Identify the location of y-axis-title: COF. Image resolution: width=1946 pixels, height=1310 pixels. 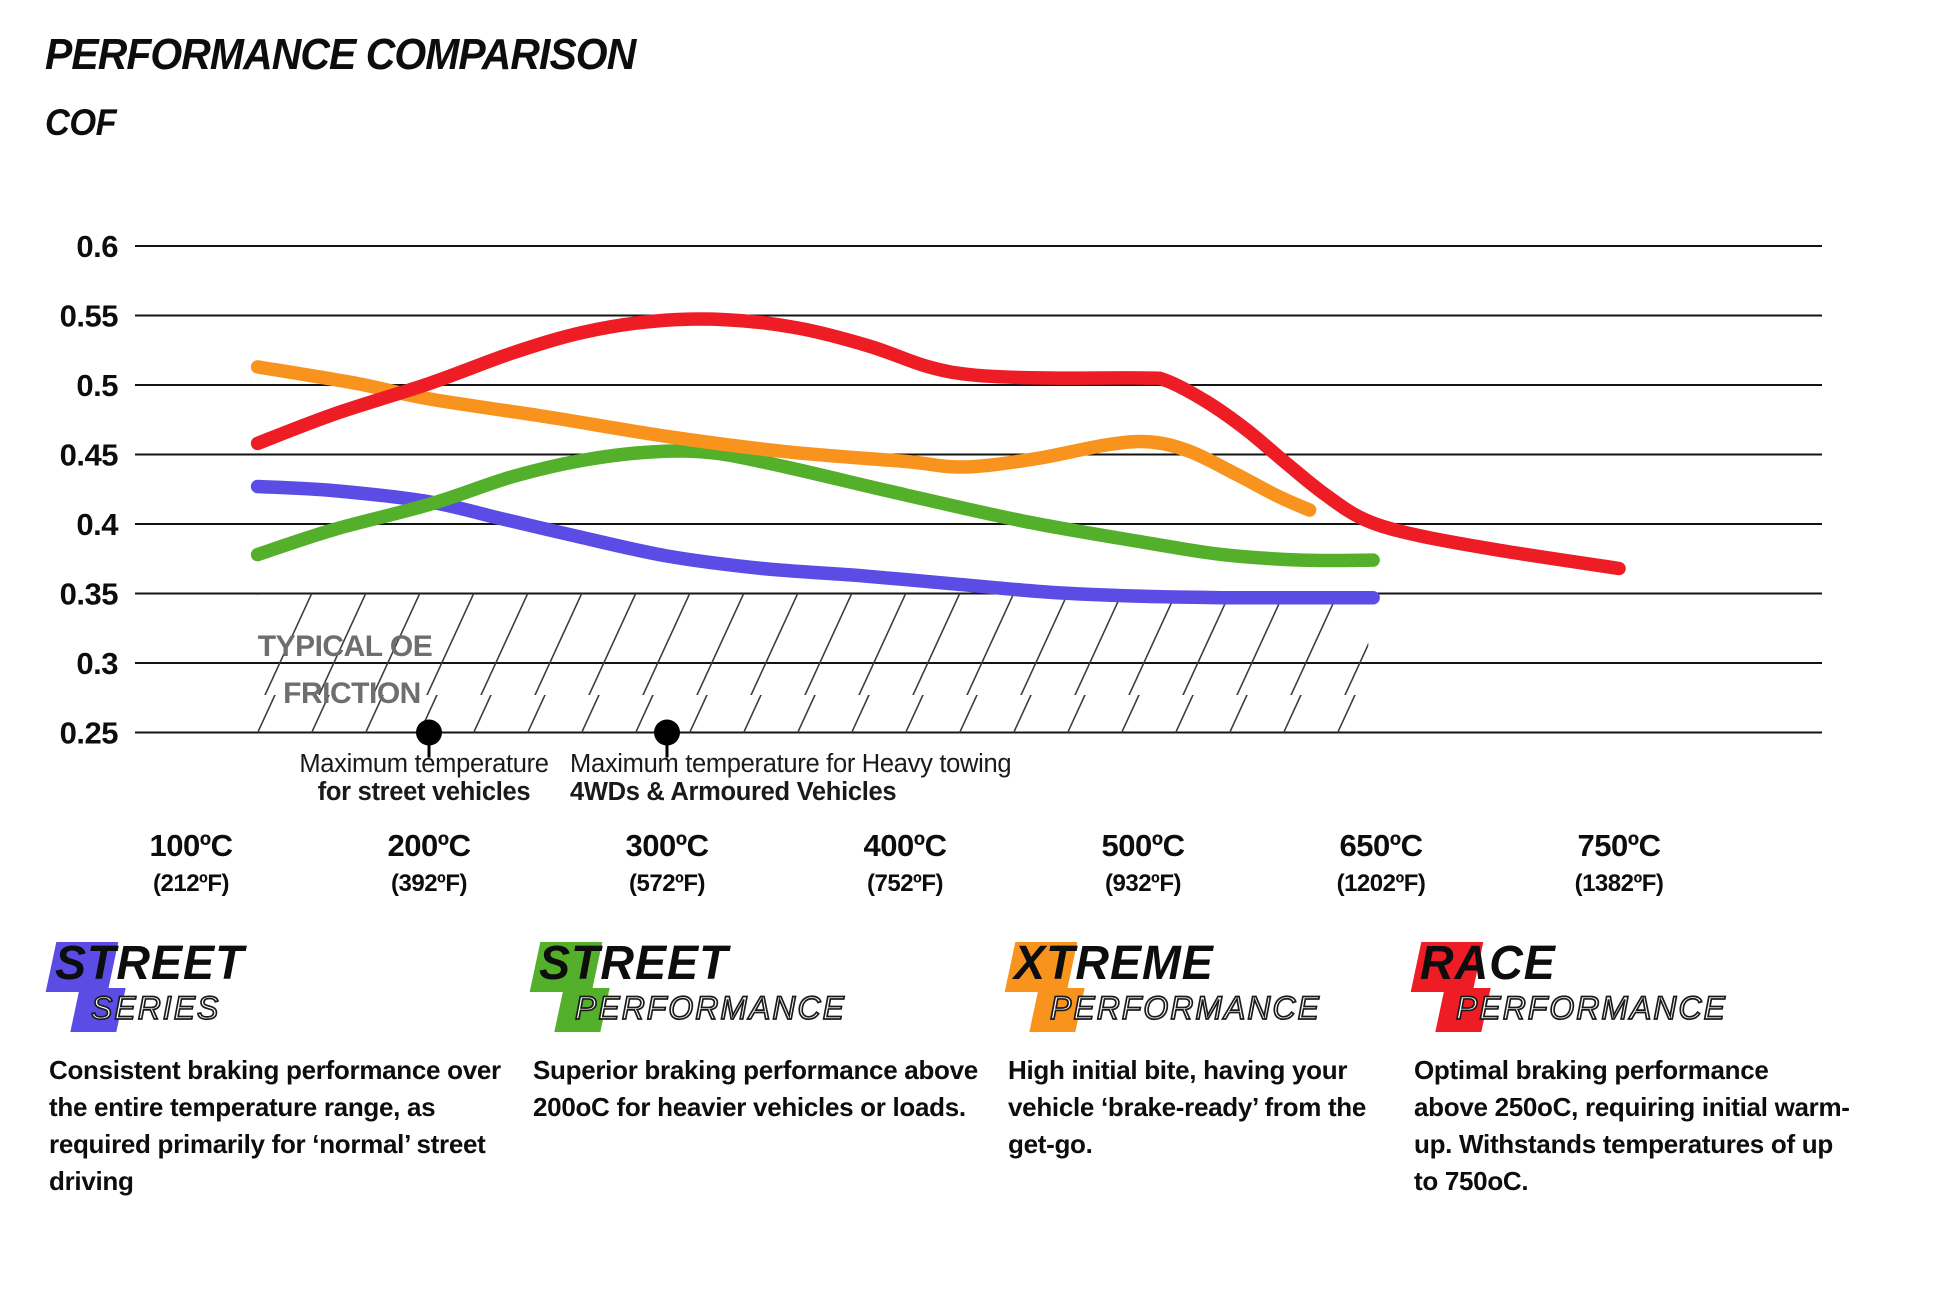
(81, 122).